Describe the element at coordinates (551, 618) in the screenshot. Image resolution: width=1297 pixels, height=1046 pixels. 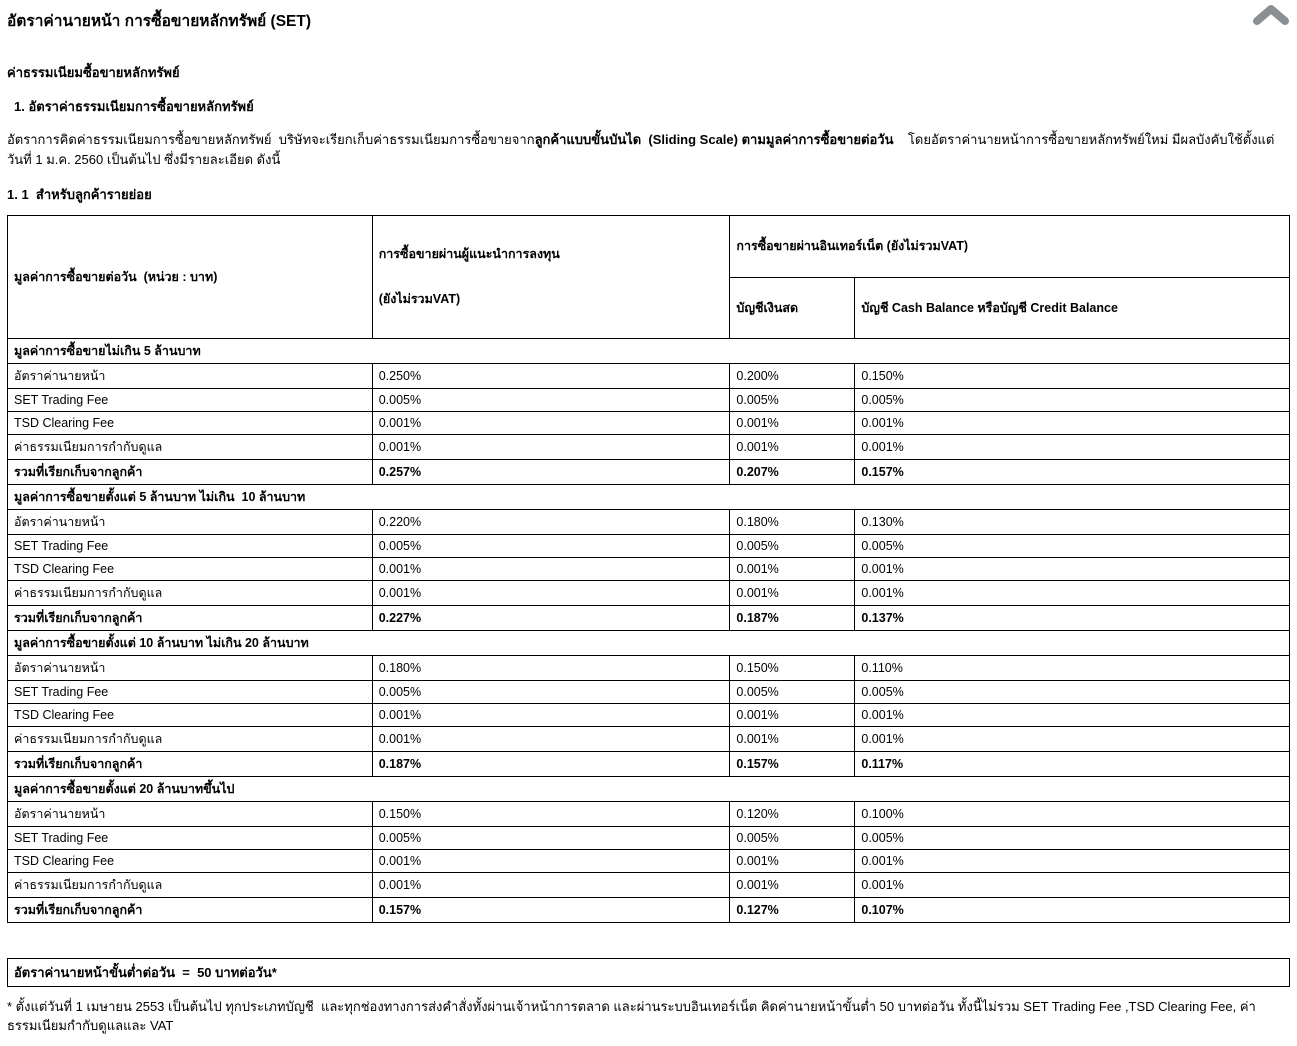
I see `fee-value: 0.227%` at that location.